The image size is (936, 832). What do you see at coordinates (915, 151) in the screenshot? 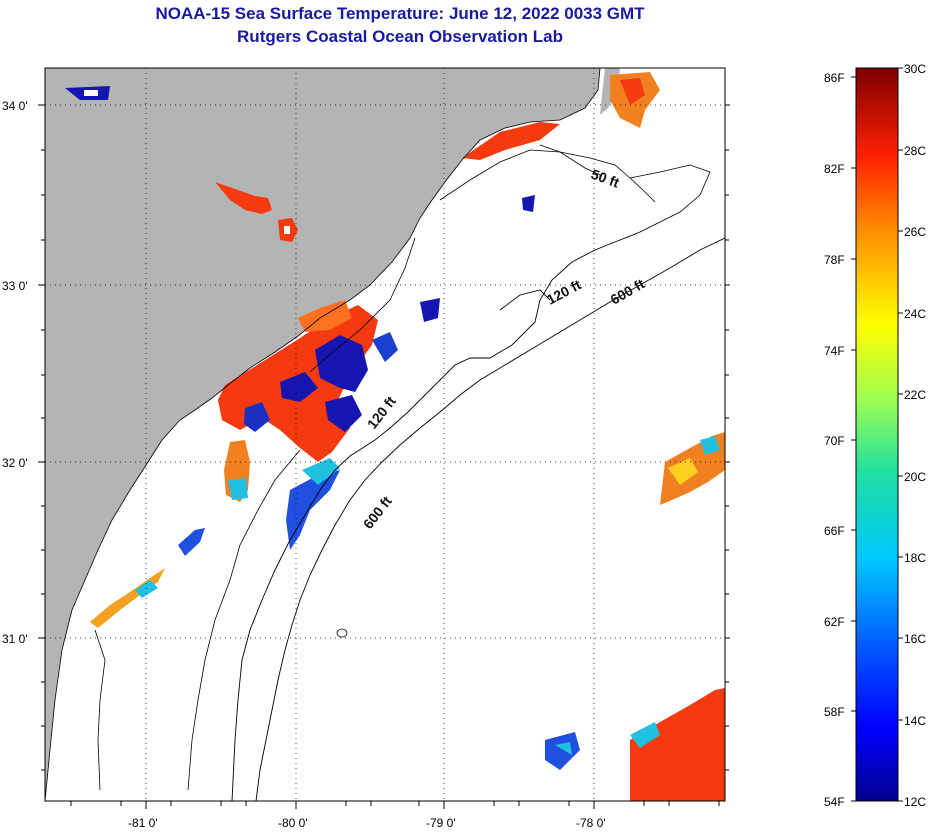
I see `colorbar-c-28: 28C` at bounding box center [915, 151].